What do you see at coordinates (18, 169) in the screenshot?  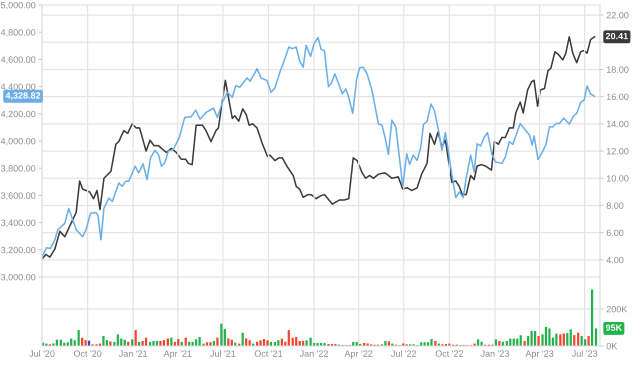 I see `y-tick-label: 3,800.00` at bounding box center [18, 169].